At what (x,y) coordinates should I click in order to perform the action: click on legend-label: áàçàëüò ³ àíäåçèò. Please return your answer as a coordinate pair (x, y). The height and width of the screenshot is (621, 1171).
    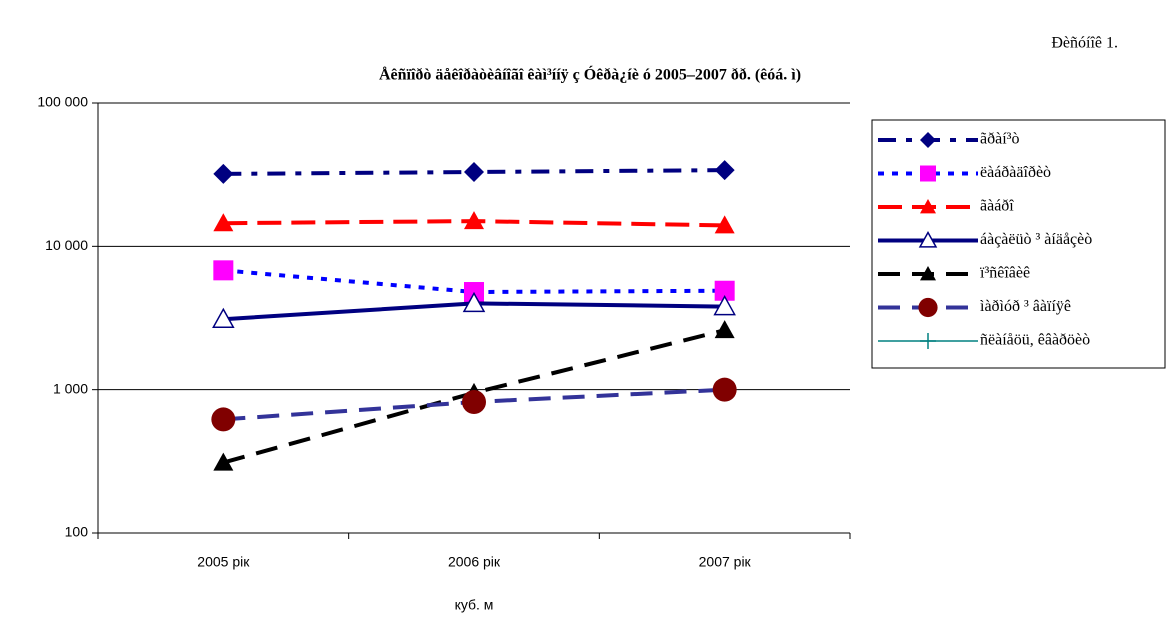
    Looking at the image, I should click on (1036, 239).